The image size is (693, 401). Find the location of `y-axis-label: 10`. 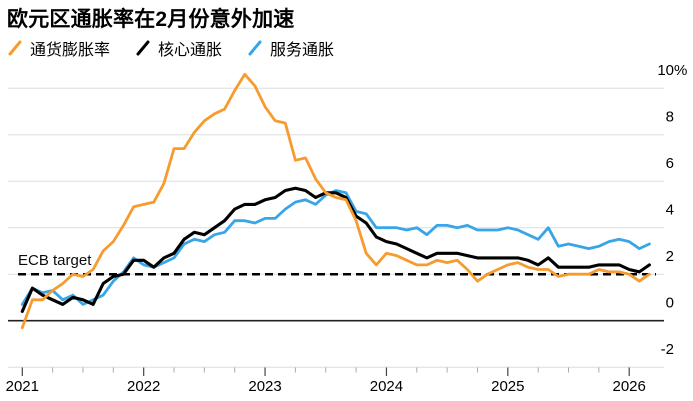

y-axis-label: 10 is located at coordinates (665, 70).